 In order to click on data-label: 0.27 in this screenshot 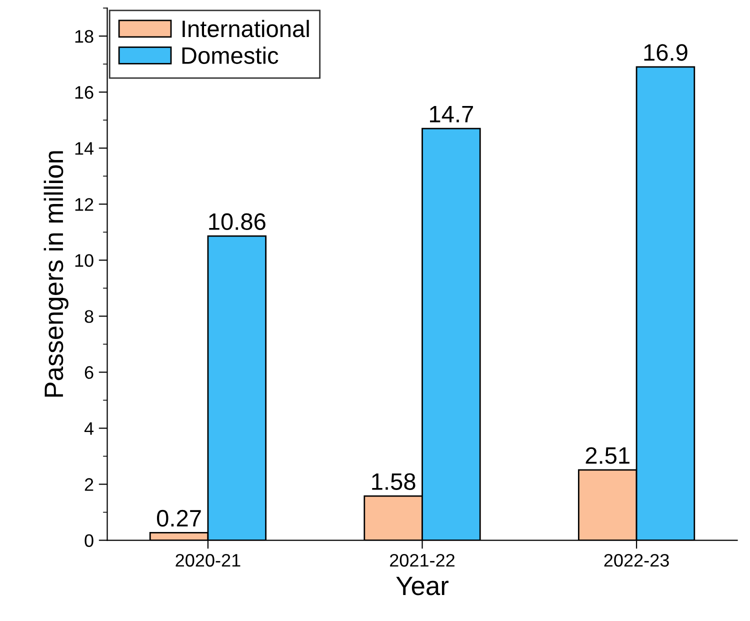, I will do `click(178, 518)`.